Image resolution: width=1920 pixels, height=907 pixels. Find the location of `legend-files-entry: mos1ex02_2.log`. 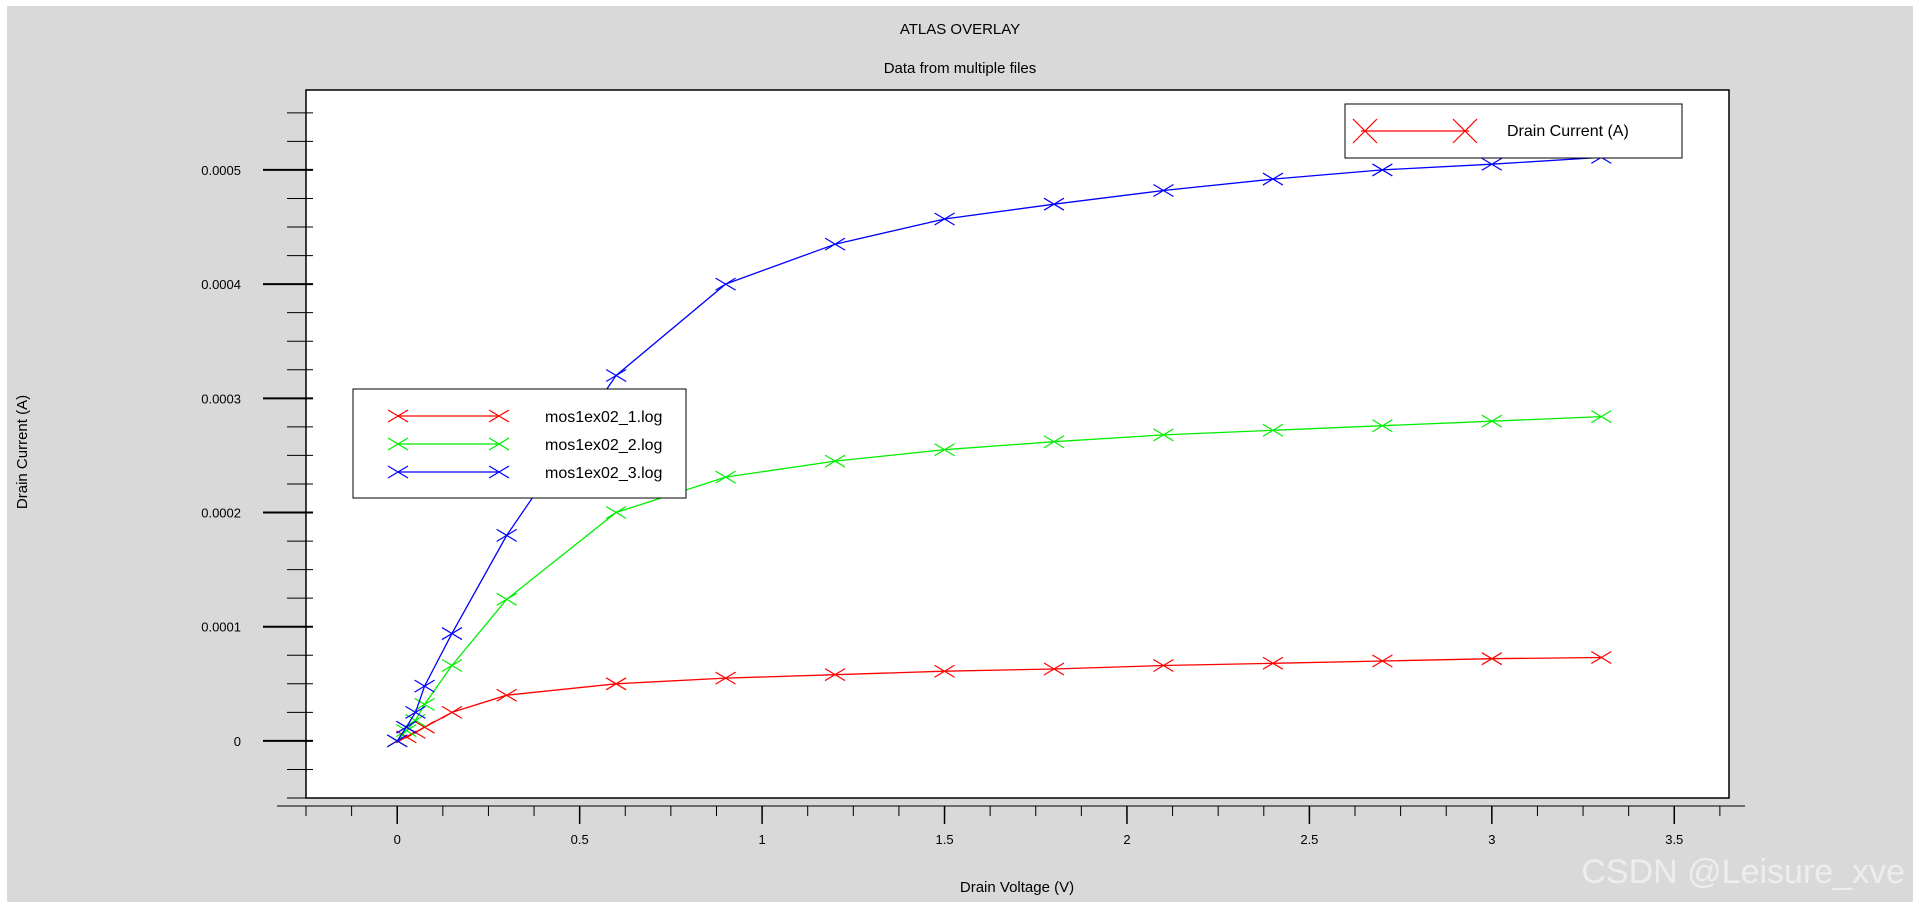

legend-files-entry: mos1ex02_2.log is located at coordinates (524, 445).